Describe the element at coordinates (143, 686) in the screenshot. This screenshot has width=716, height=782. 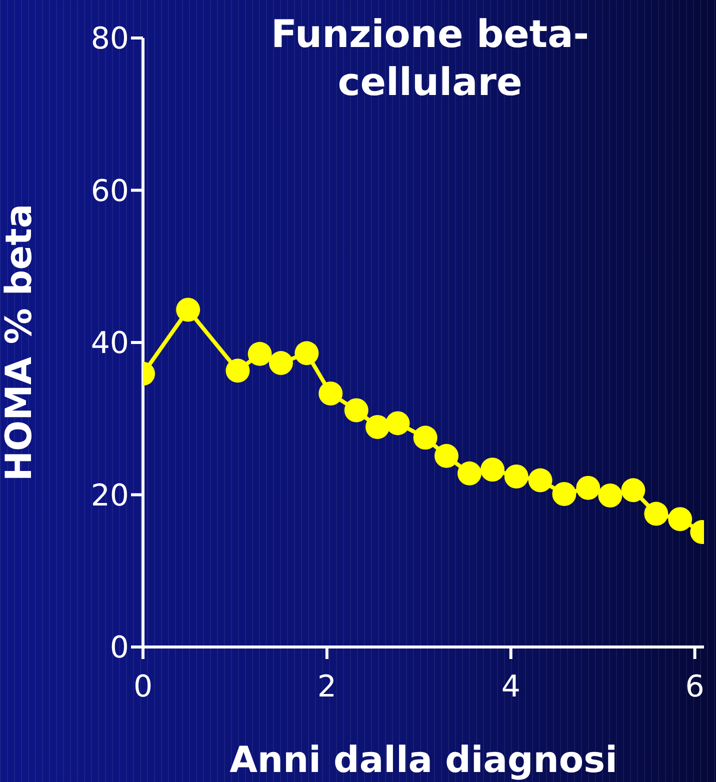
I see `x-tick-label: 0` at that location.